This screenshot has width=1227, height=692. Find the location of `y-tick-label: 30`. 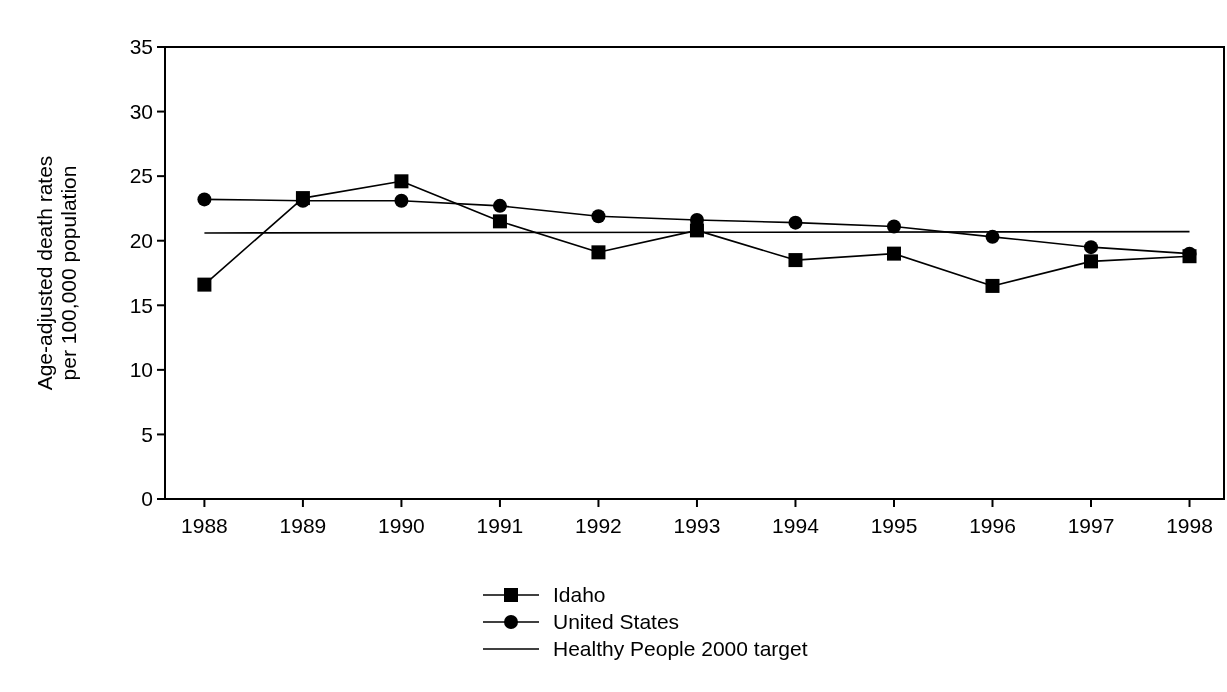

y-tick-label: 30 is located at coordinates (141, 111).